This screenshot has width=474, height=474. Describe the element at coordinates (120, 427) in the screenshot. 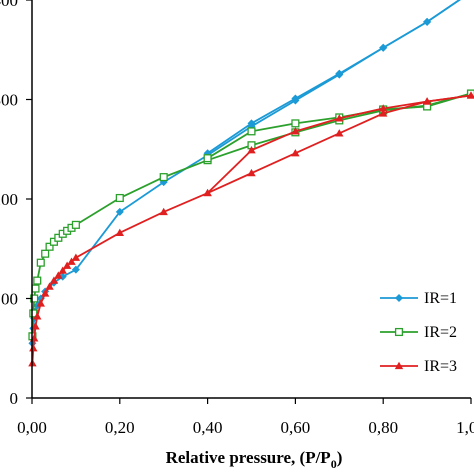

I see `x-tick-label: 0,20` at that location.